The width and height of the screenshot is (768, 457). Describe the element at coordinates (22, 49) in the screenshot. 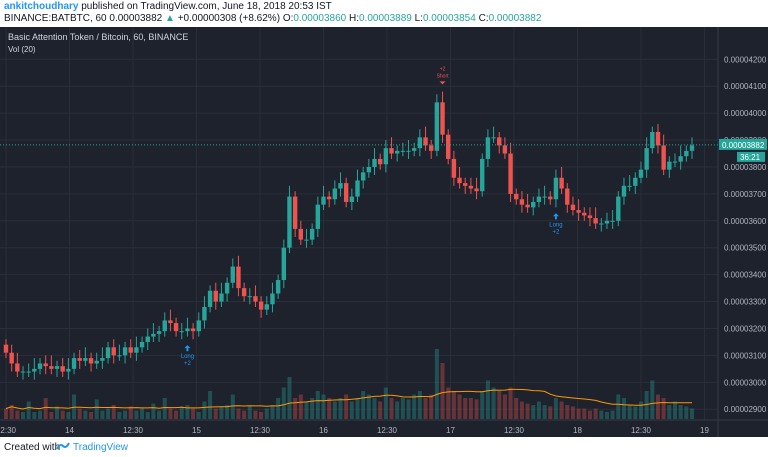

I see `volume-indicator-label: Vol (20)` at that location.